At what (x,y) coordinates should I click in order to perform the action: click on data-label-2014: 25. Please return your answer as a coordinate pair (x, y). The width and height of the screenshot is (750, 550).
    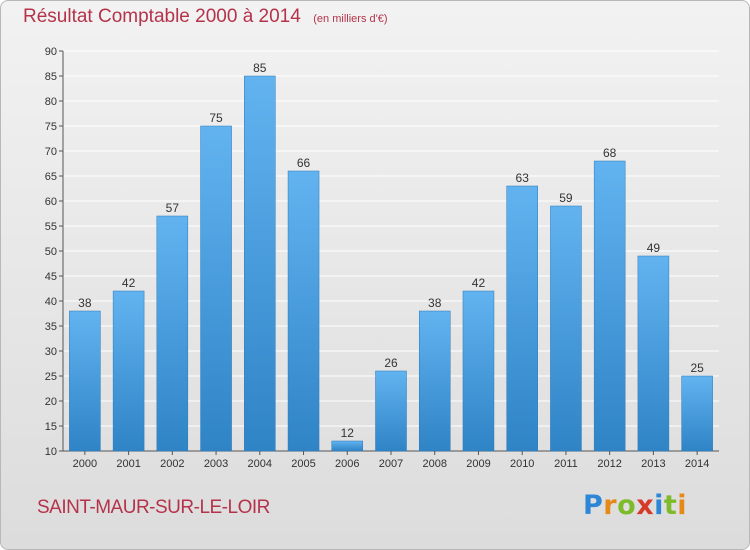
    Looking at the image, I should click on (697, 368).